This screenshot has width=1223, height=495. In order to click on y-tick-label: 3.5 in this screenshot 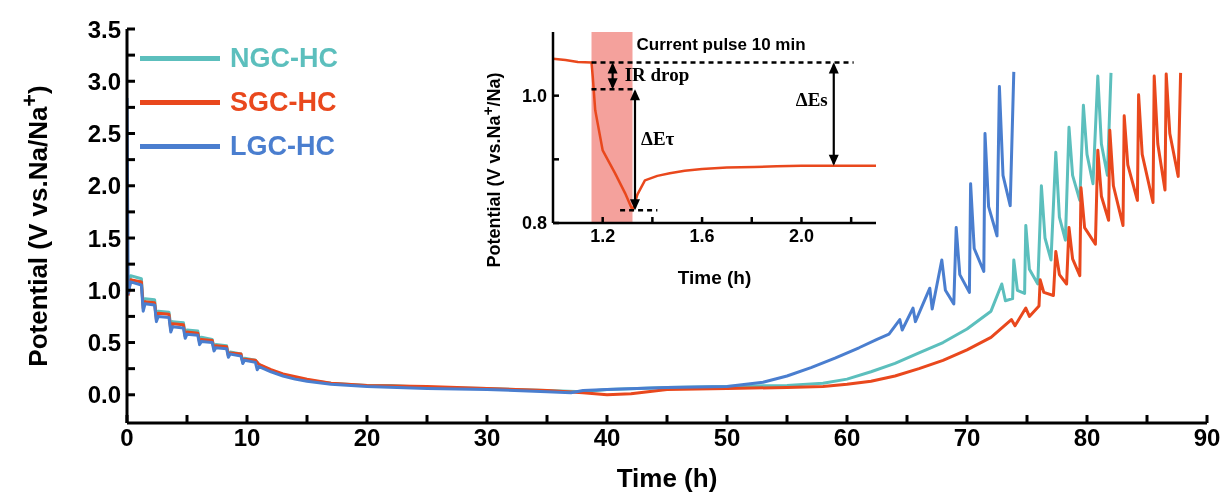, I will do `click(104, 29)`.